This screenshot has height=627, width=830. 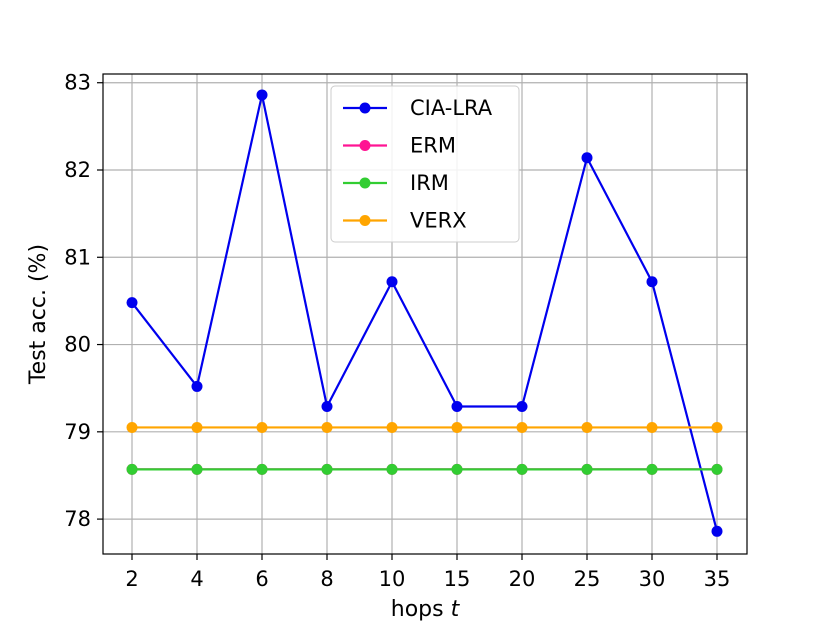 What do you see at coordinates (433, 146) in the screenshot?
I see `legend-label-erm: ERM` at bounding box center [433, 146].